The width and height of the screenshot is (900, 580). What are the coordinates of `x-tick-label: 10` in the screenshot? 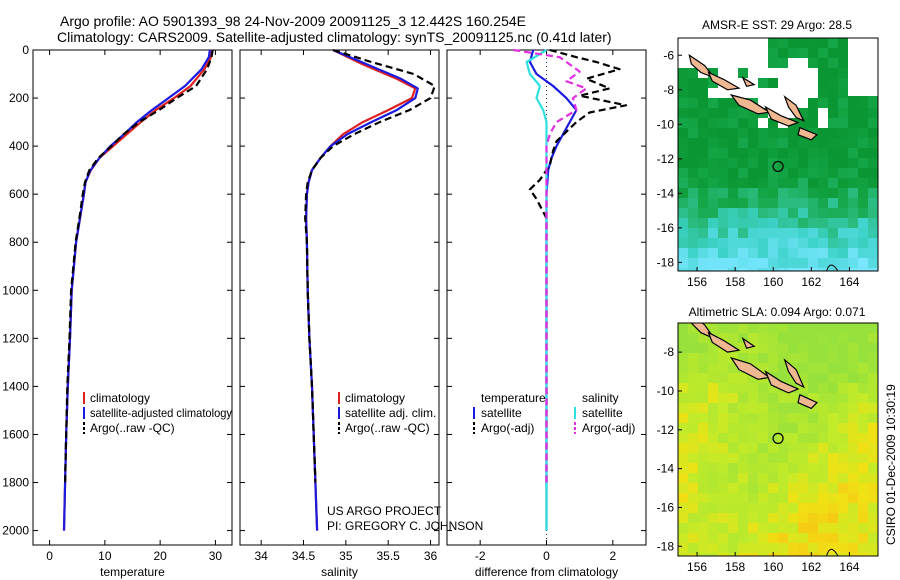 It's located at (105, 556).